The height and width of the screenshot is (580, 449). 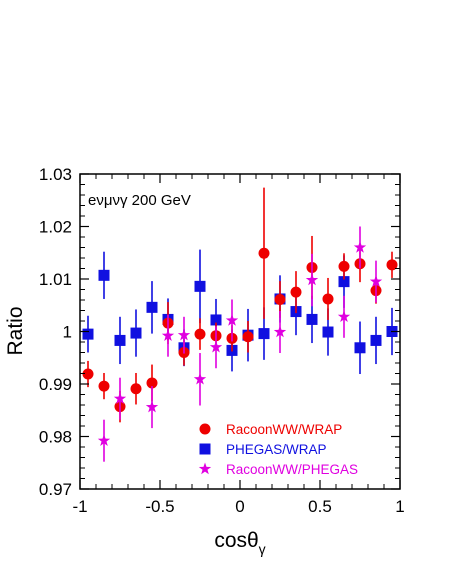 What do you see at coordinates (139, 200) in the screenshot?
I see `chart-annotation: eνμνγ 200 GeV` at bounding box center [139, 200].